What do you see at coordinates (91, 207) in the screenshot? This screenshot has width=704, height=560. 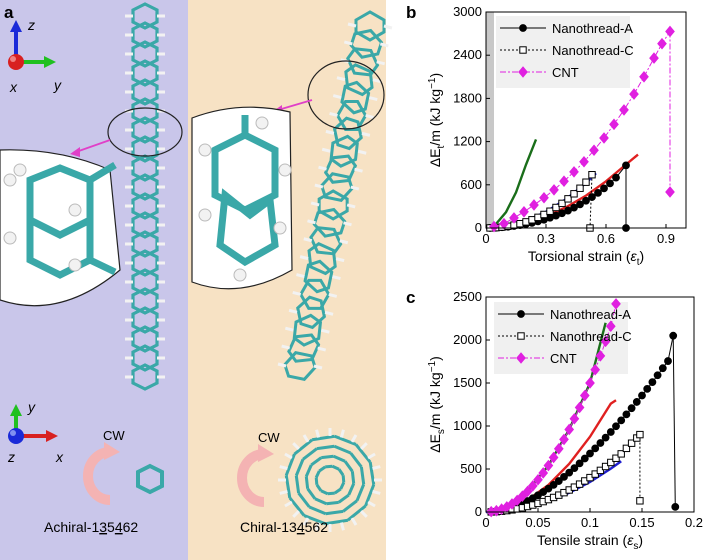 I see `achiral-zoom-callout` at bounding box center [91, 207].